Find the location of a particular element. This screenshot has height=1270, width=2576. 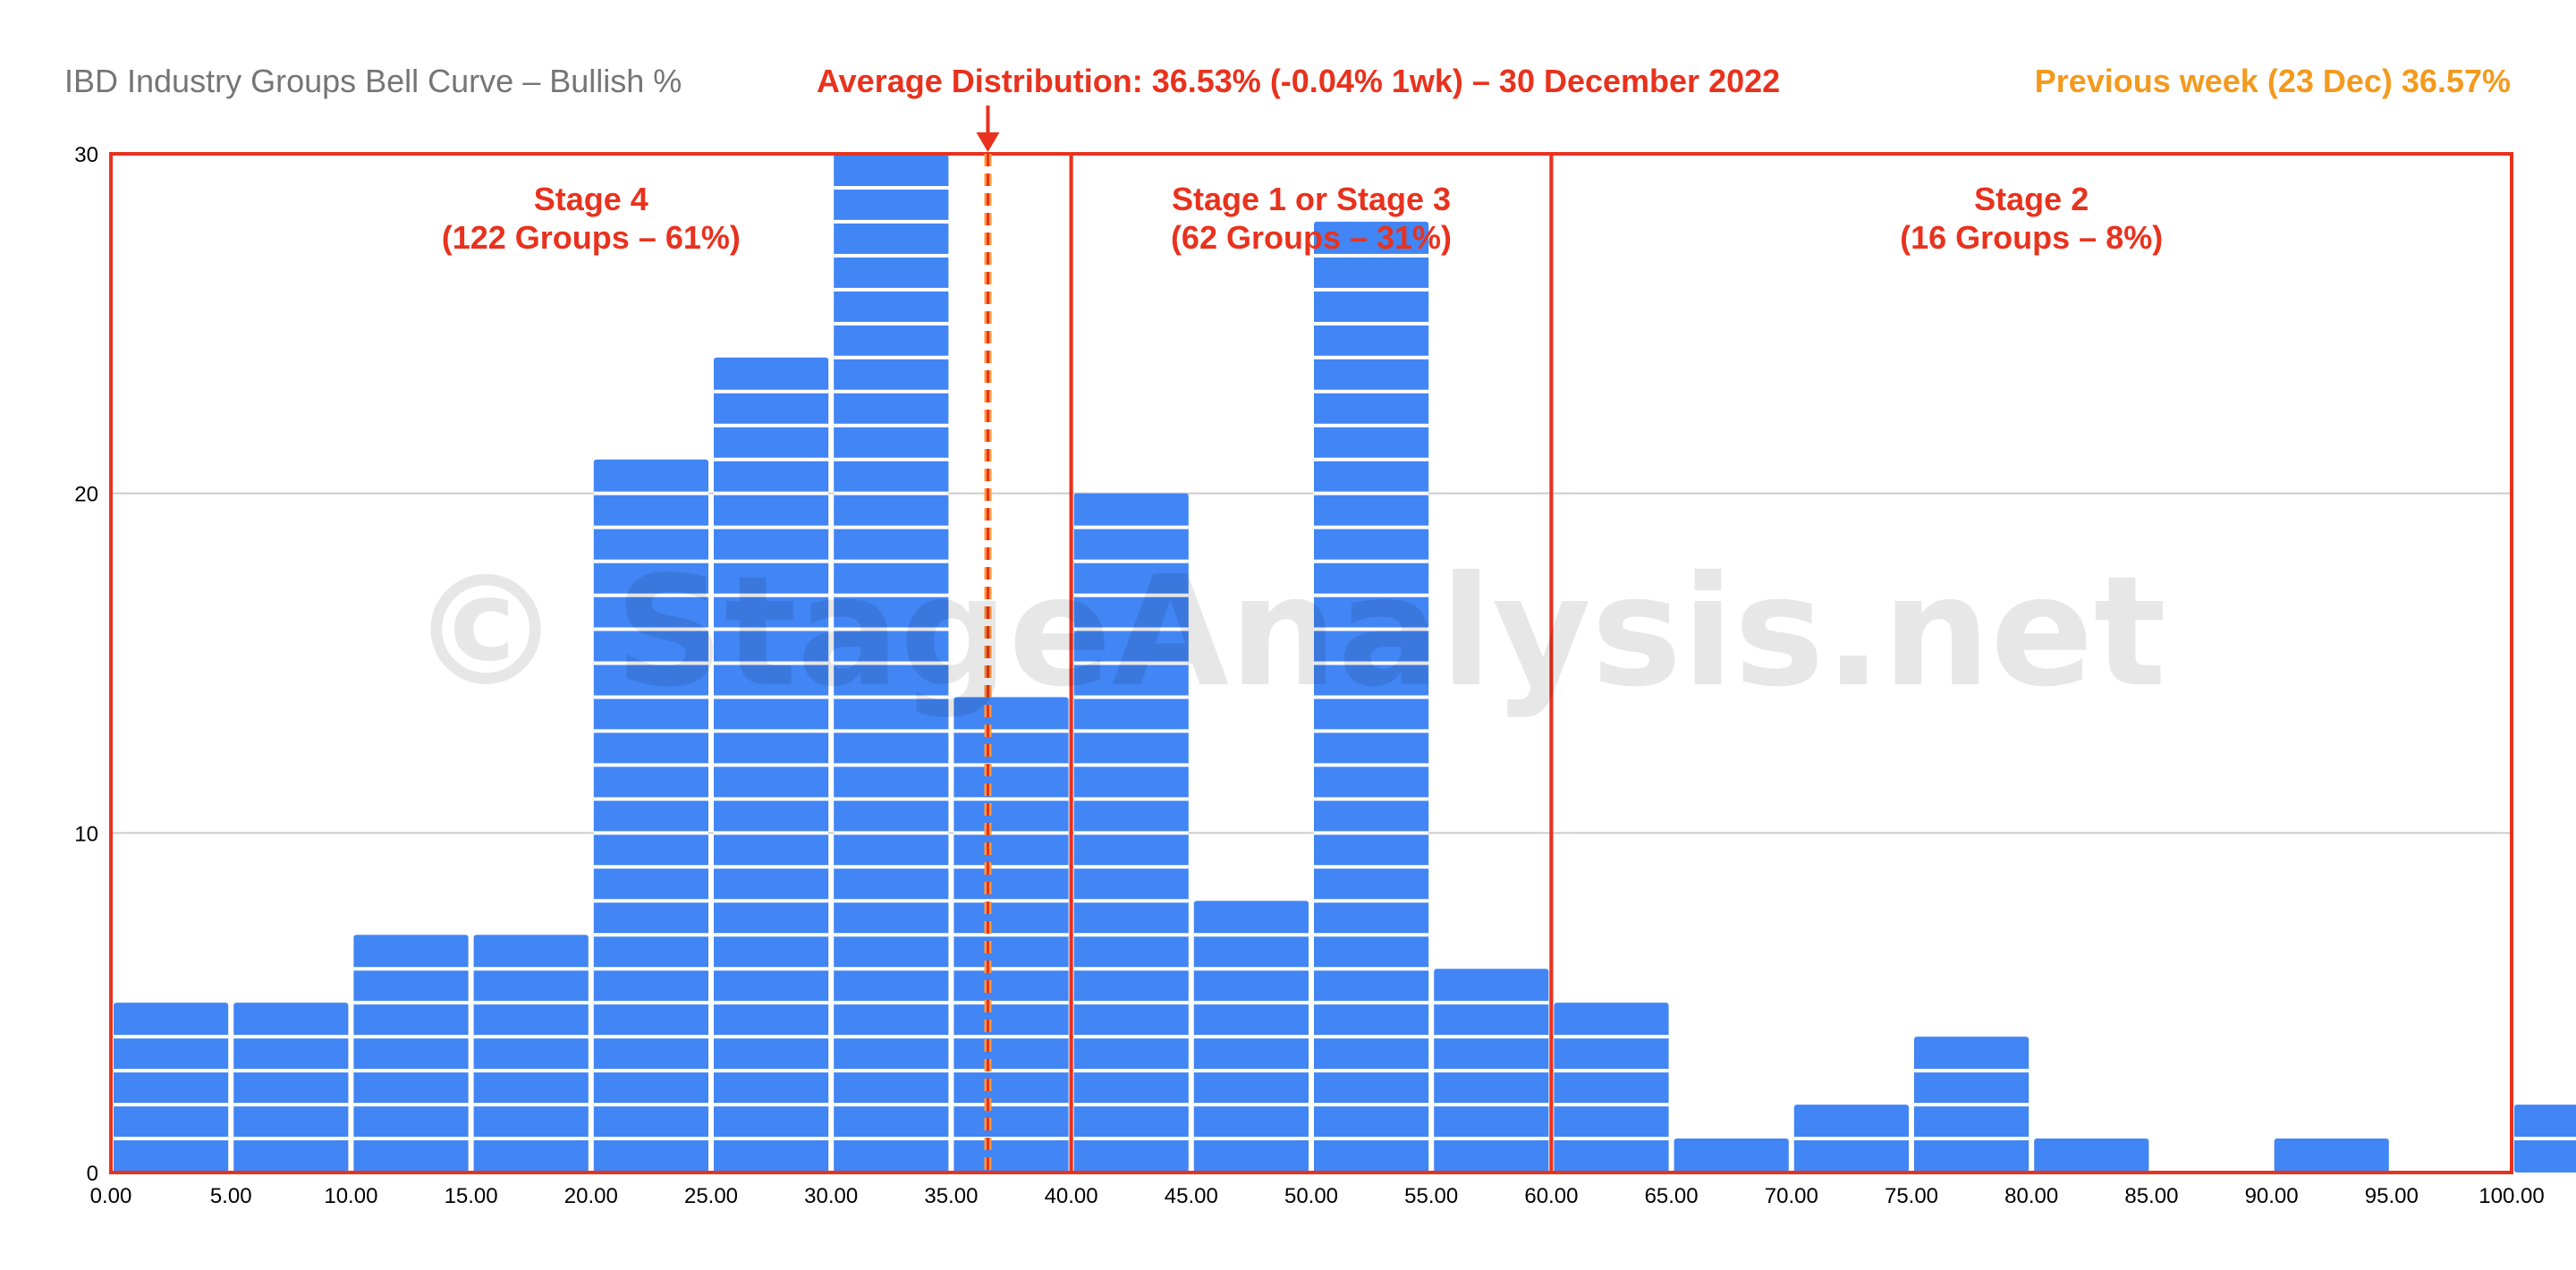

y-tick-label: 10 is located at coordinates (86, 834).